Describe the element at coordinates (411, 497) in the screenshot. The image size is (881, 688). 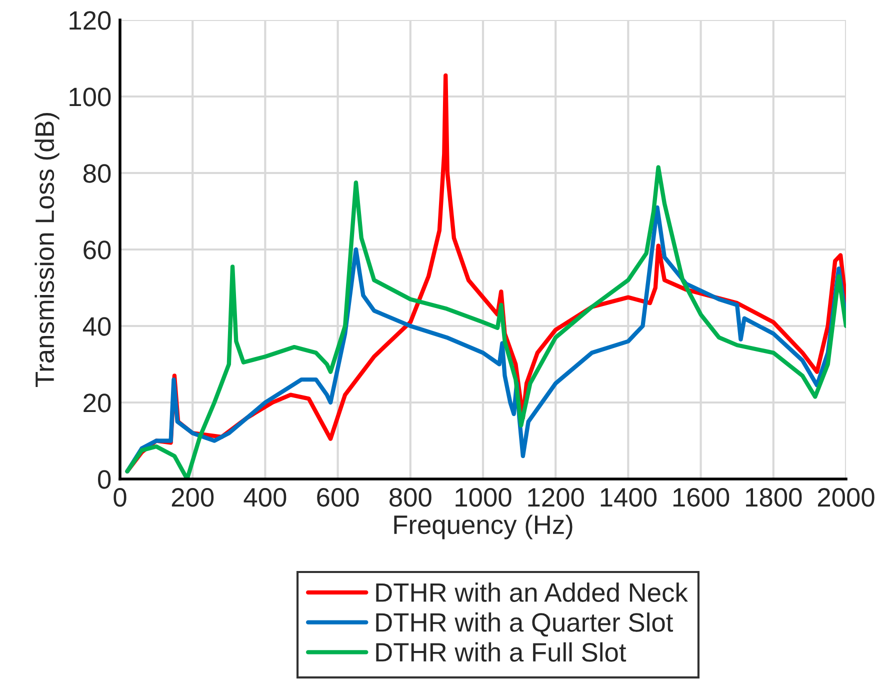
I see `x-tick-label: 800` at that location.